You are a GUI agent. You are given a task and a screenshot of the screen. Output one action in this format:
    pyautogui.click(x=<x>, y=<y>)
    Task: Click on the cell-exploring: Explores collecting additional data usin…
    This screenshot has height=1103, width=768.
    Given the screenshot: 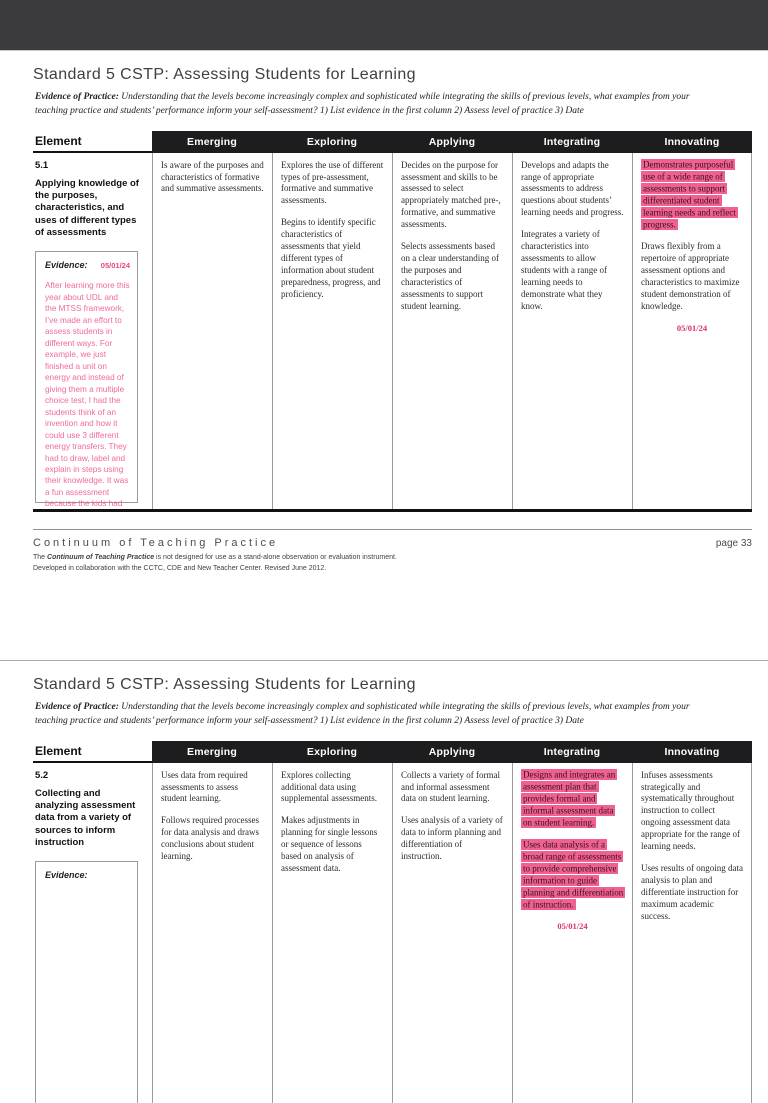 What is the action you would take?
    pyautogui.click(x=332, y=932)
    